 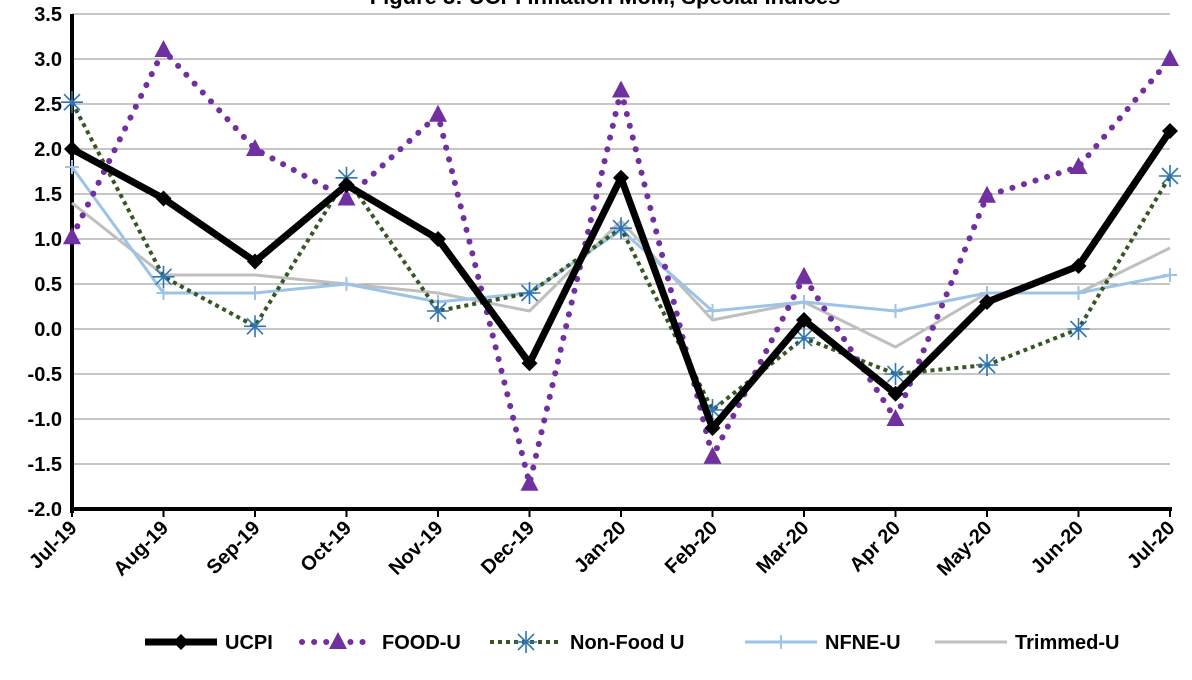 What do you see at coordinates (48, 60) in the screenshot?
I see `y-tick-label: 3.0` at bounding box center [48, 60].